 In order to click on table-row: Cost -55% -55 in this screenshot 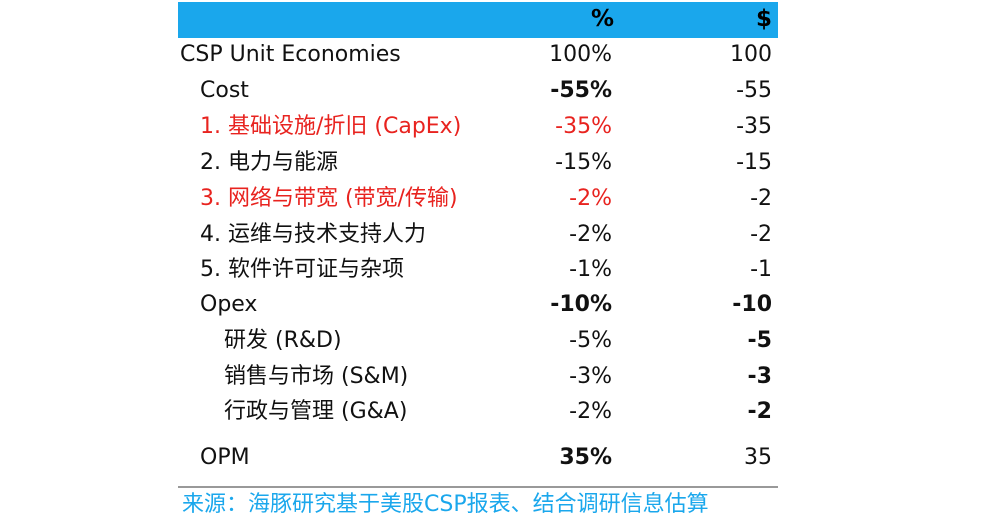, I will do `click(478, 91)`.